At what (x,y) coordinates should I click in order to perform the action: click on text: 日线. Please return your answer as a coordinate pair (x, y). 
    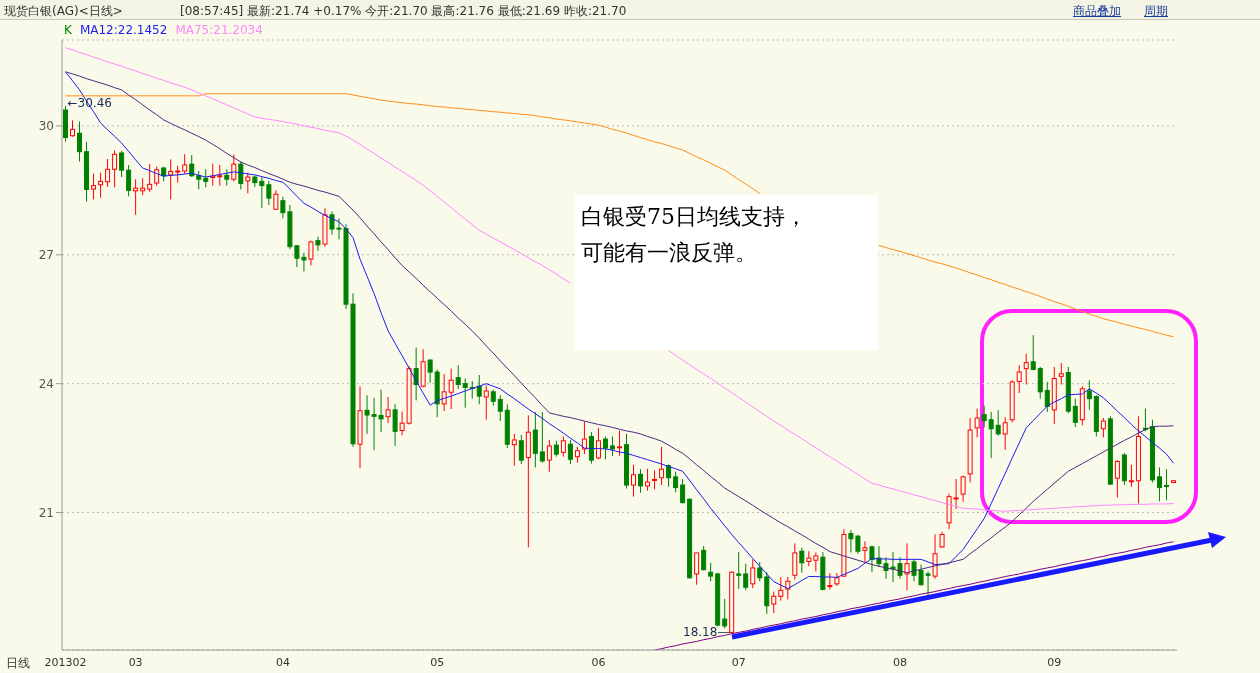
    Looking at the image, I should click on (18, 663).